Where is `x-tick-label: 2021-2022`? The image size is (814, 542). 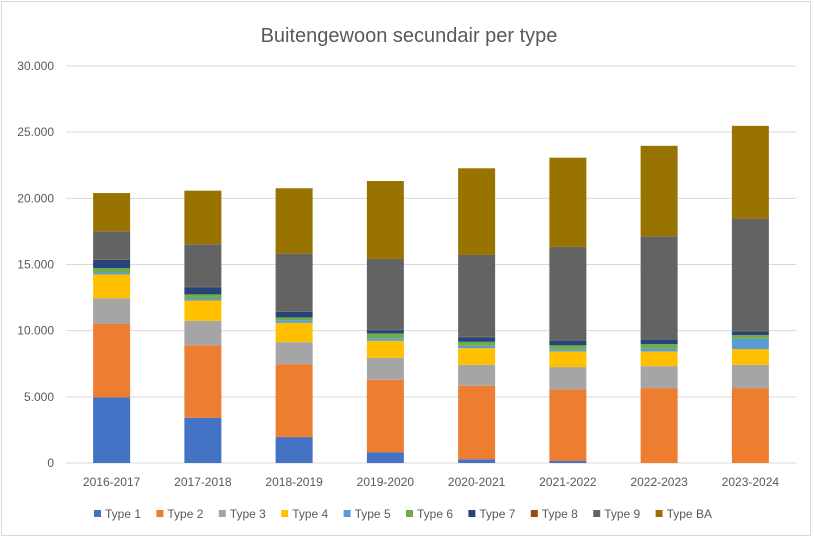
x-tick-label: 2021-2022 is located at coordinates (568, 482).